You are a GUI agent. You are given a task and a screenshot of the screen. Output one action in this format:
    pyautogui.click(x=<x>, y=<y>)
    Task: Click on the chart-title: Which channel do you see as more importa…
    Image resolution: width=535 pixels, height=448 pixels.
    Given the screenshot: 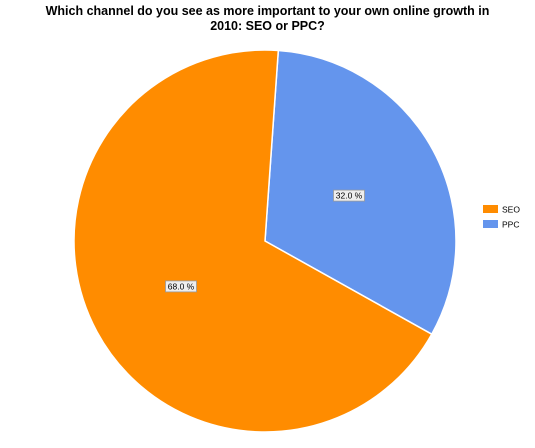 What is the action you would take?
    pyautogui.click(x=267, y=19)
    